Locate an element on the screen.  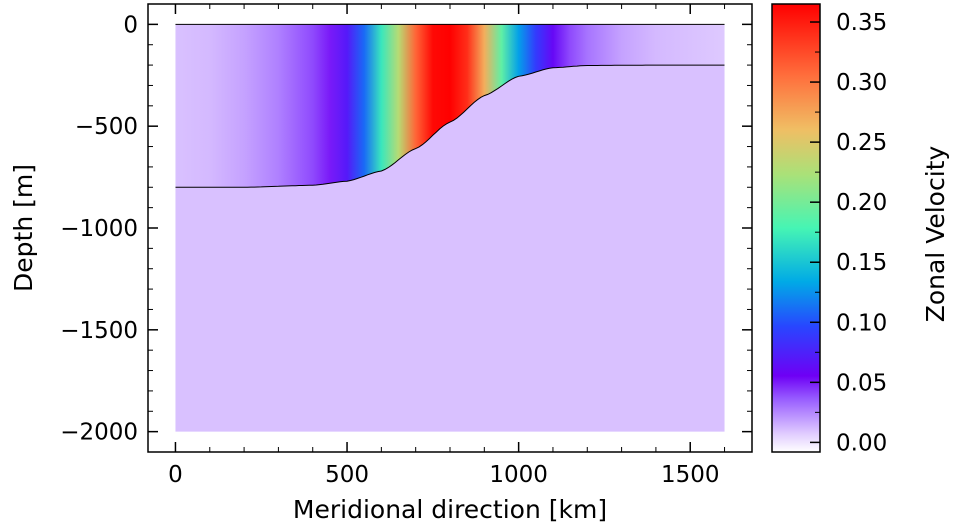
y-tick-label: −1500 is located at coordinates (99, 331).